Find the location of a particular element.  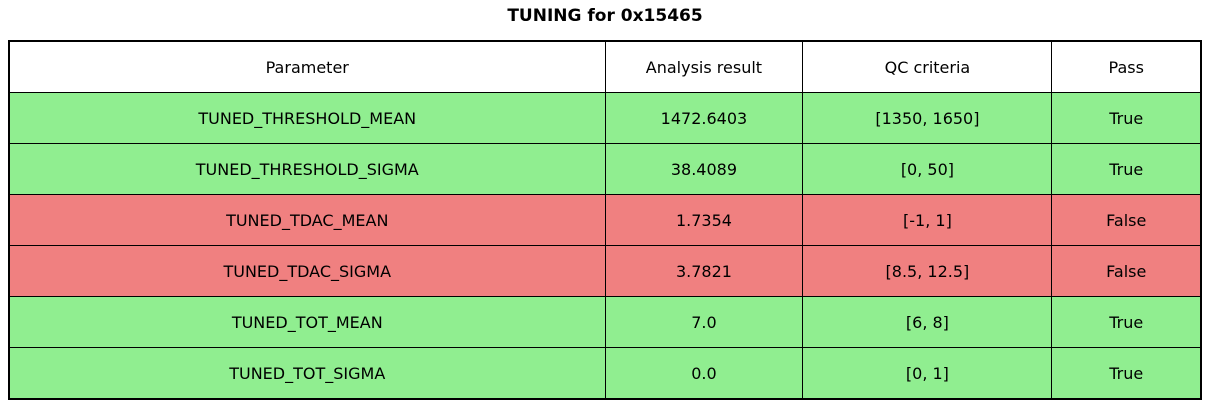

cell-parameter: TUNED_THRESHOLD_SIGMA is located at coordinates (307, 169).